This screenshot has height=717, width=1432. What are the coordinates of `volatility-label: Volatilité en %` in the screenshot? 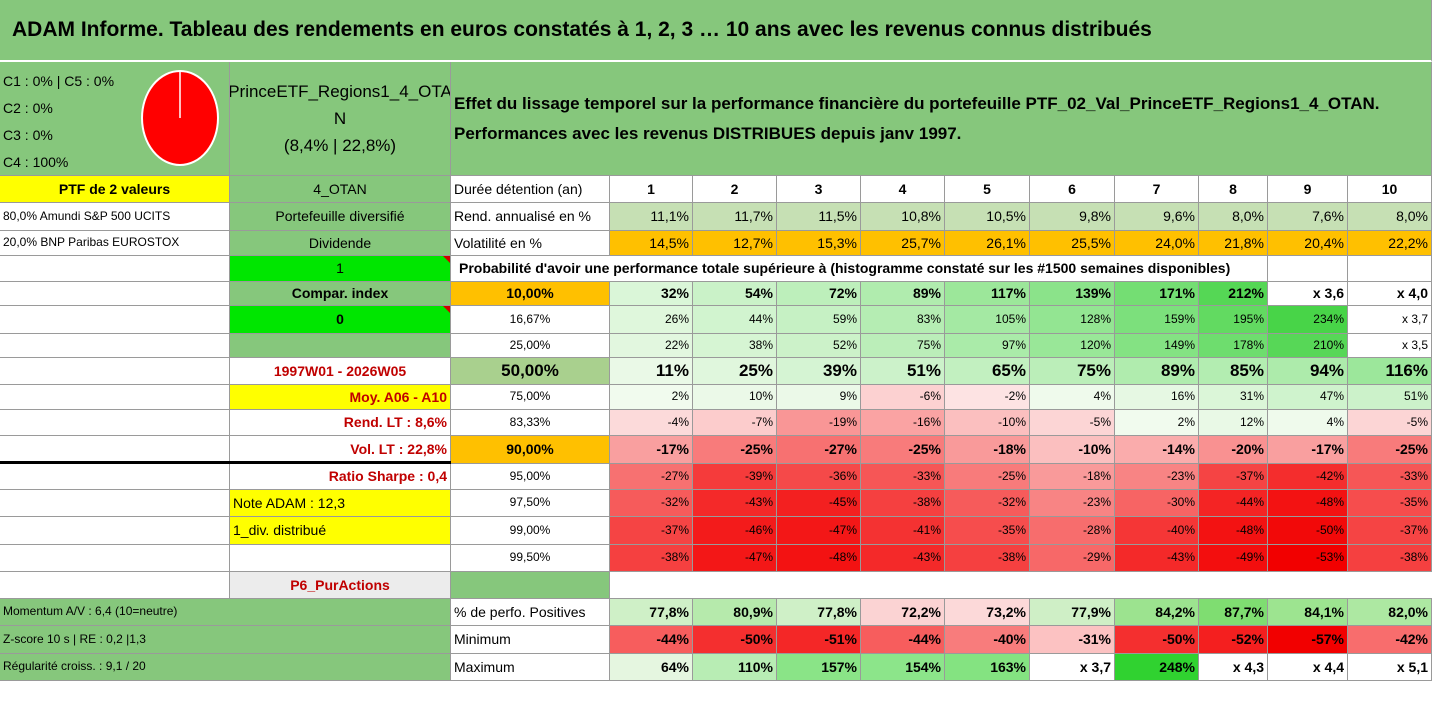 It's located at (530, 243).